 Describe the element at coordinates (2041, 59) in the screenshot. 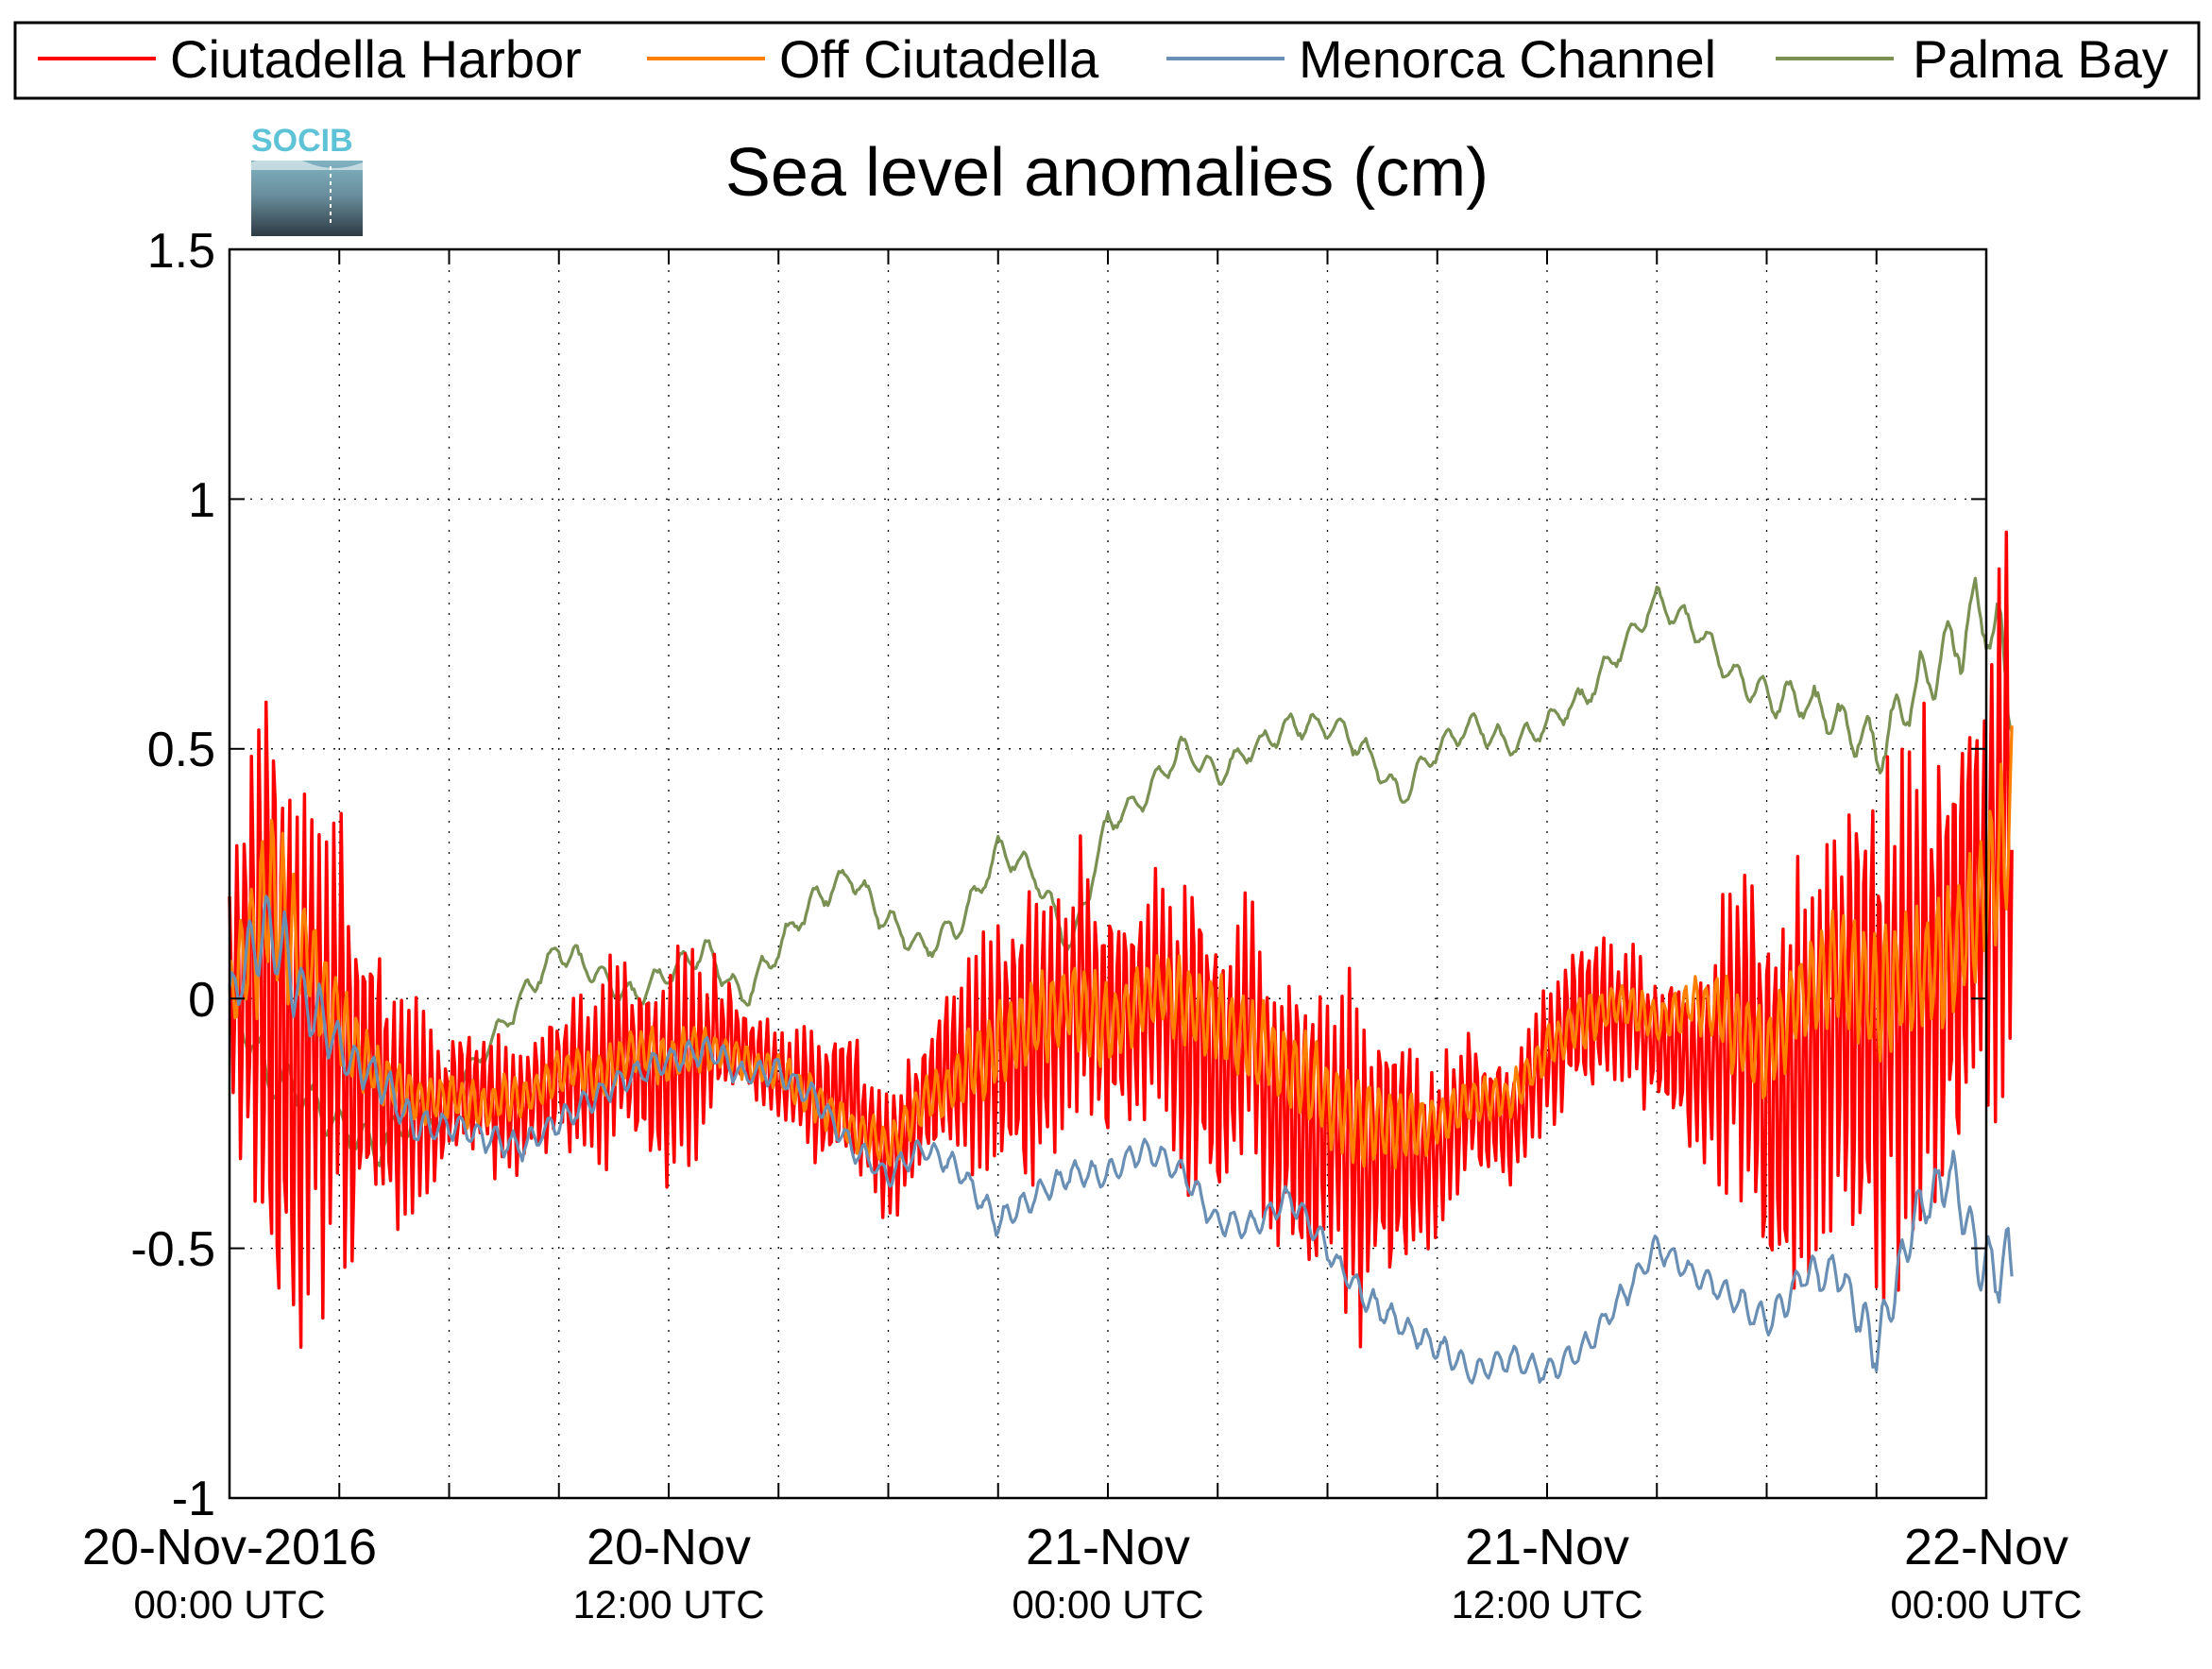

I see `legend-label-palma-bay: Palma Bay` at that location.